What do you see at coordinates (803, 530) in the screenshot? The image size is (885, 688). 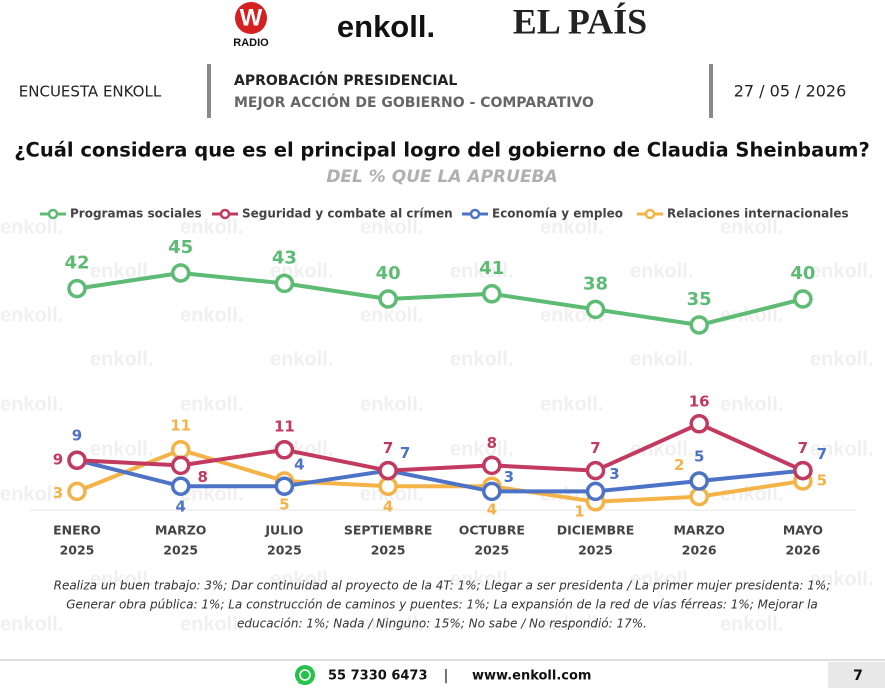 I see `x-tick-label: MAYO` at bounding box center [803, 530].